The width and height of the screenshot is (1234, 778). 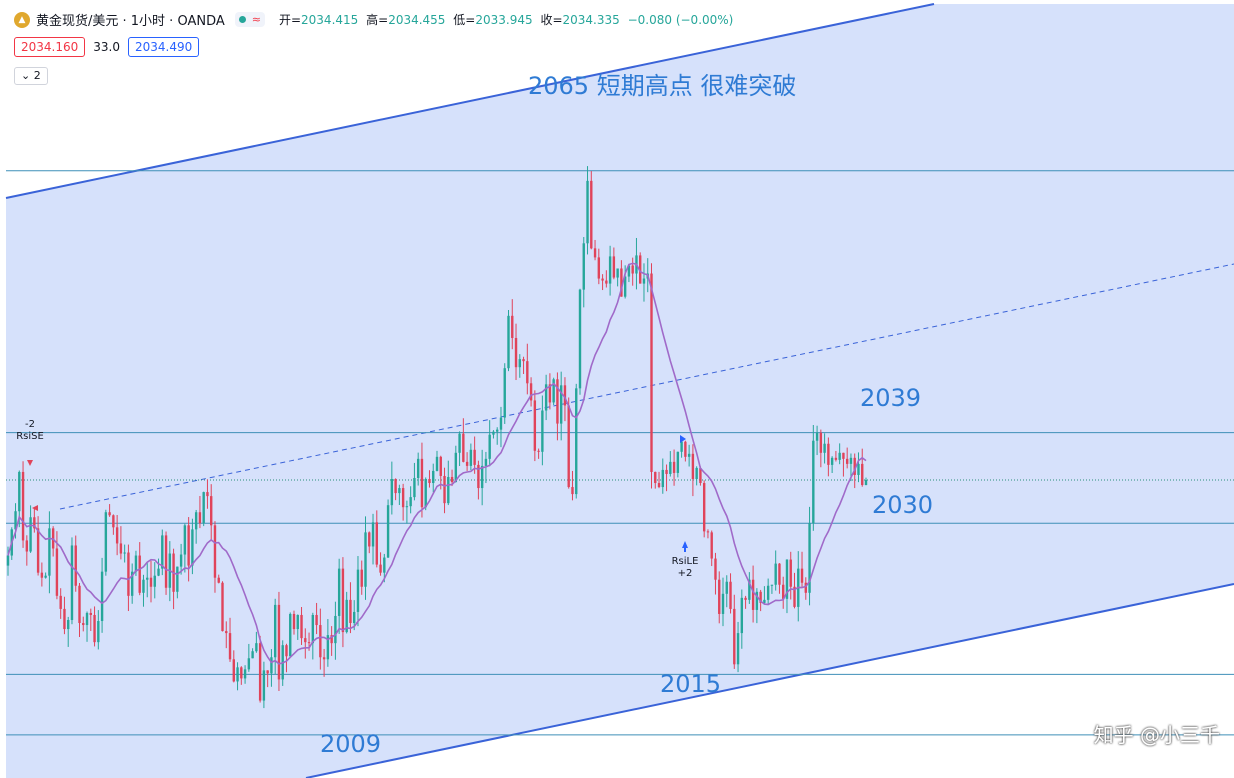 What do you see at coordinates (163, 47) in the screenshot?
I see `buy-price-button: 2034.490` at bounding box center [163, 47].